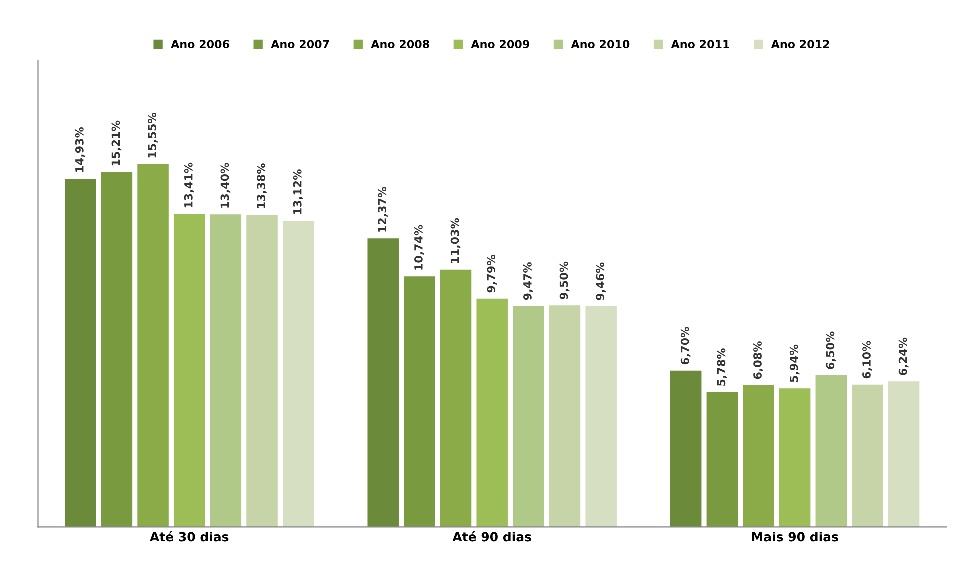 The height and width of the screenshot is (562, 956). What do you see at coordinates (400, 44) in the screenshot?
I see `legend-label: Ano 2008` at bounding box center [400, 44].